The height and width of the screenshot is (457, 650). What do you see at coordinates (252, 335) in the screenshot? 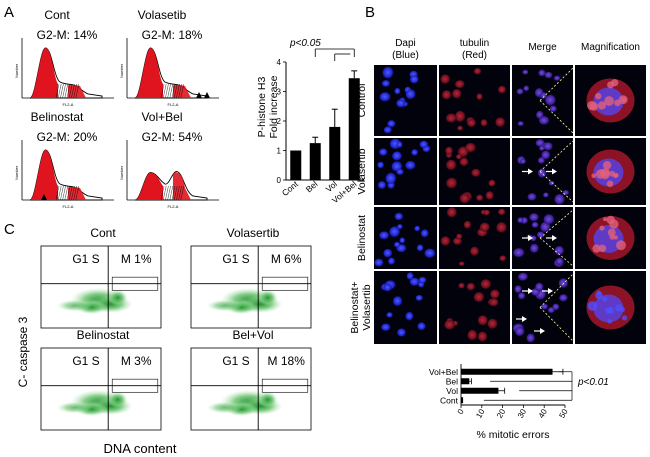
I see `flow-title: Bel+Vol` at bounding box center [252, 335].